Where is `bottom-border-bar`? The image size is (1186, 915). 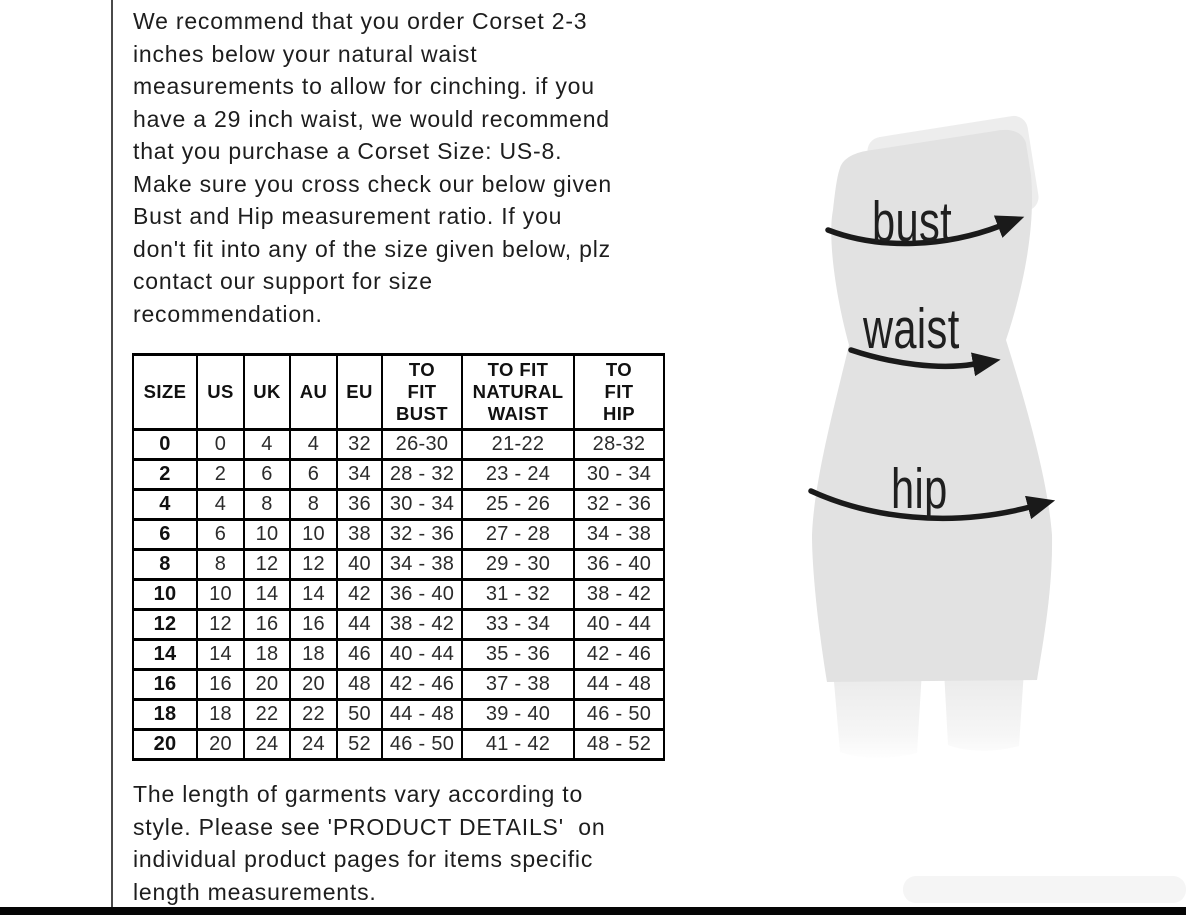
bottom-border-bar is located at coordinates (593, 911).